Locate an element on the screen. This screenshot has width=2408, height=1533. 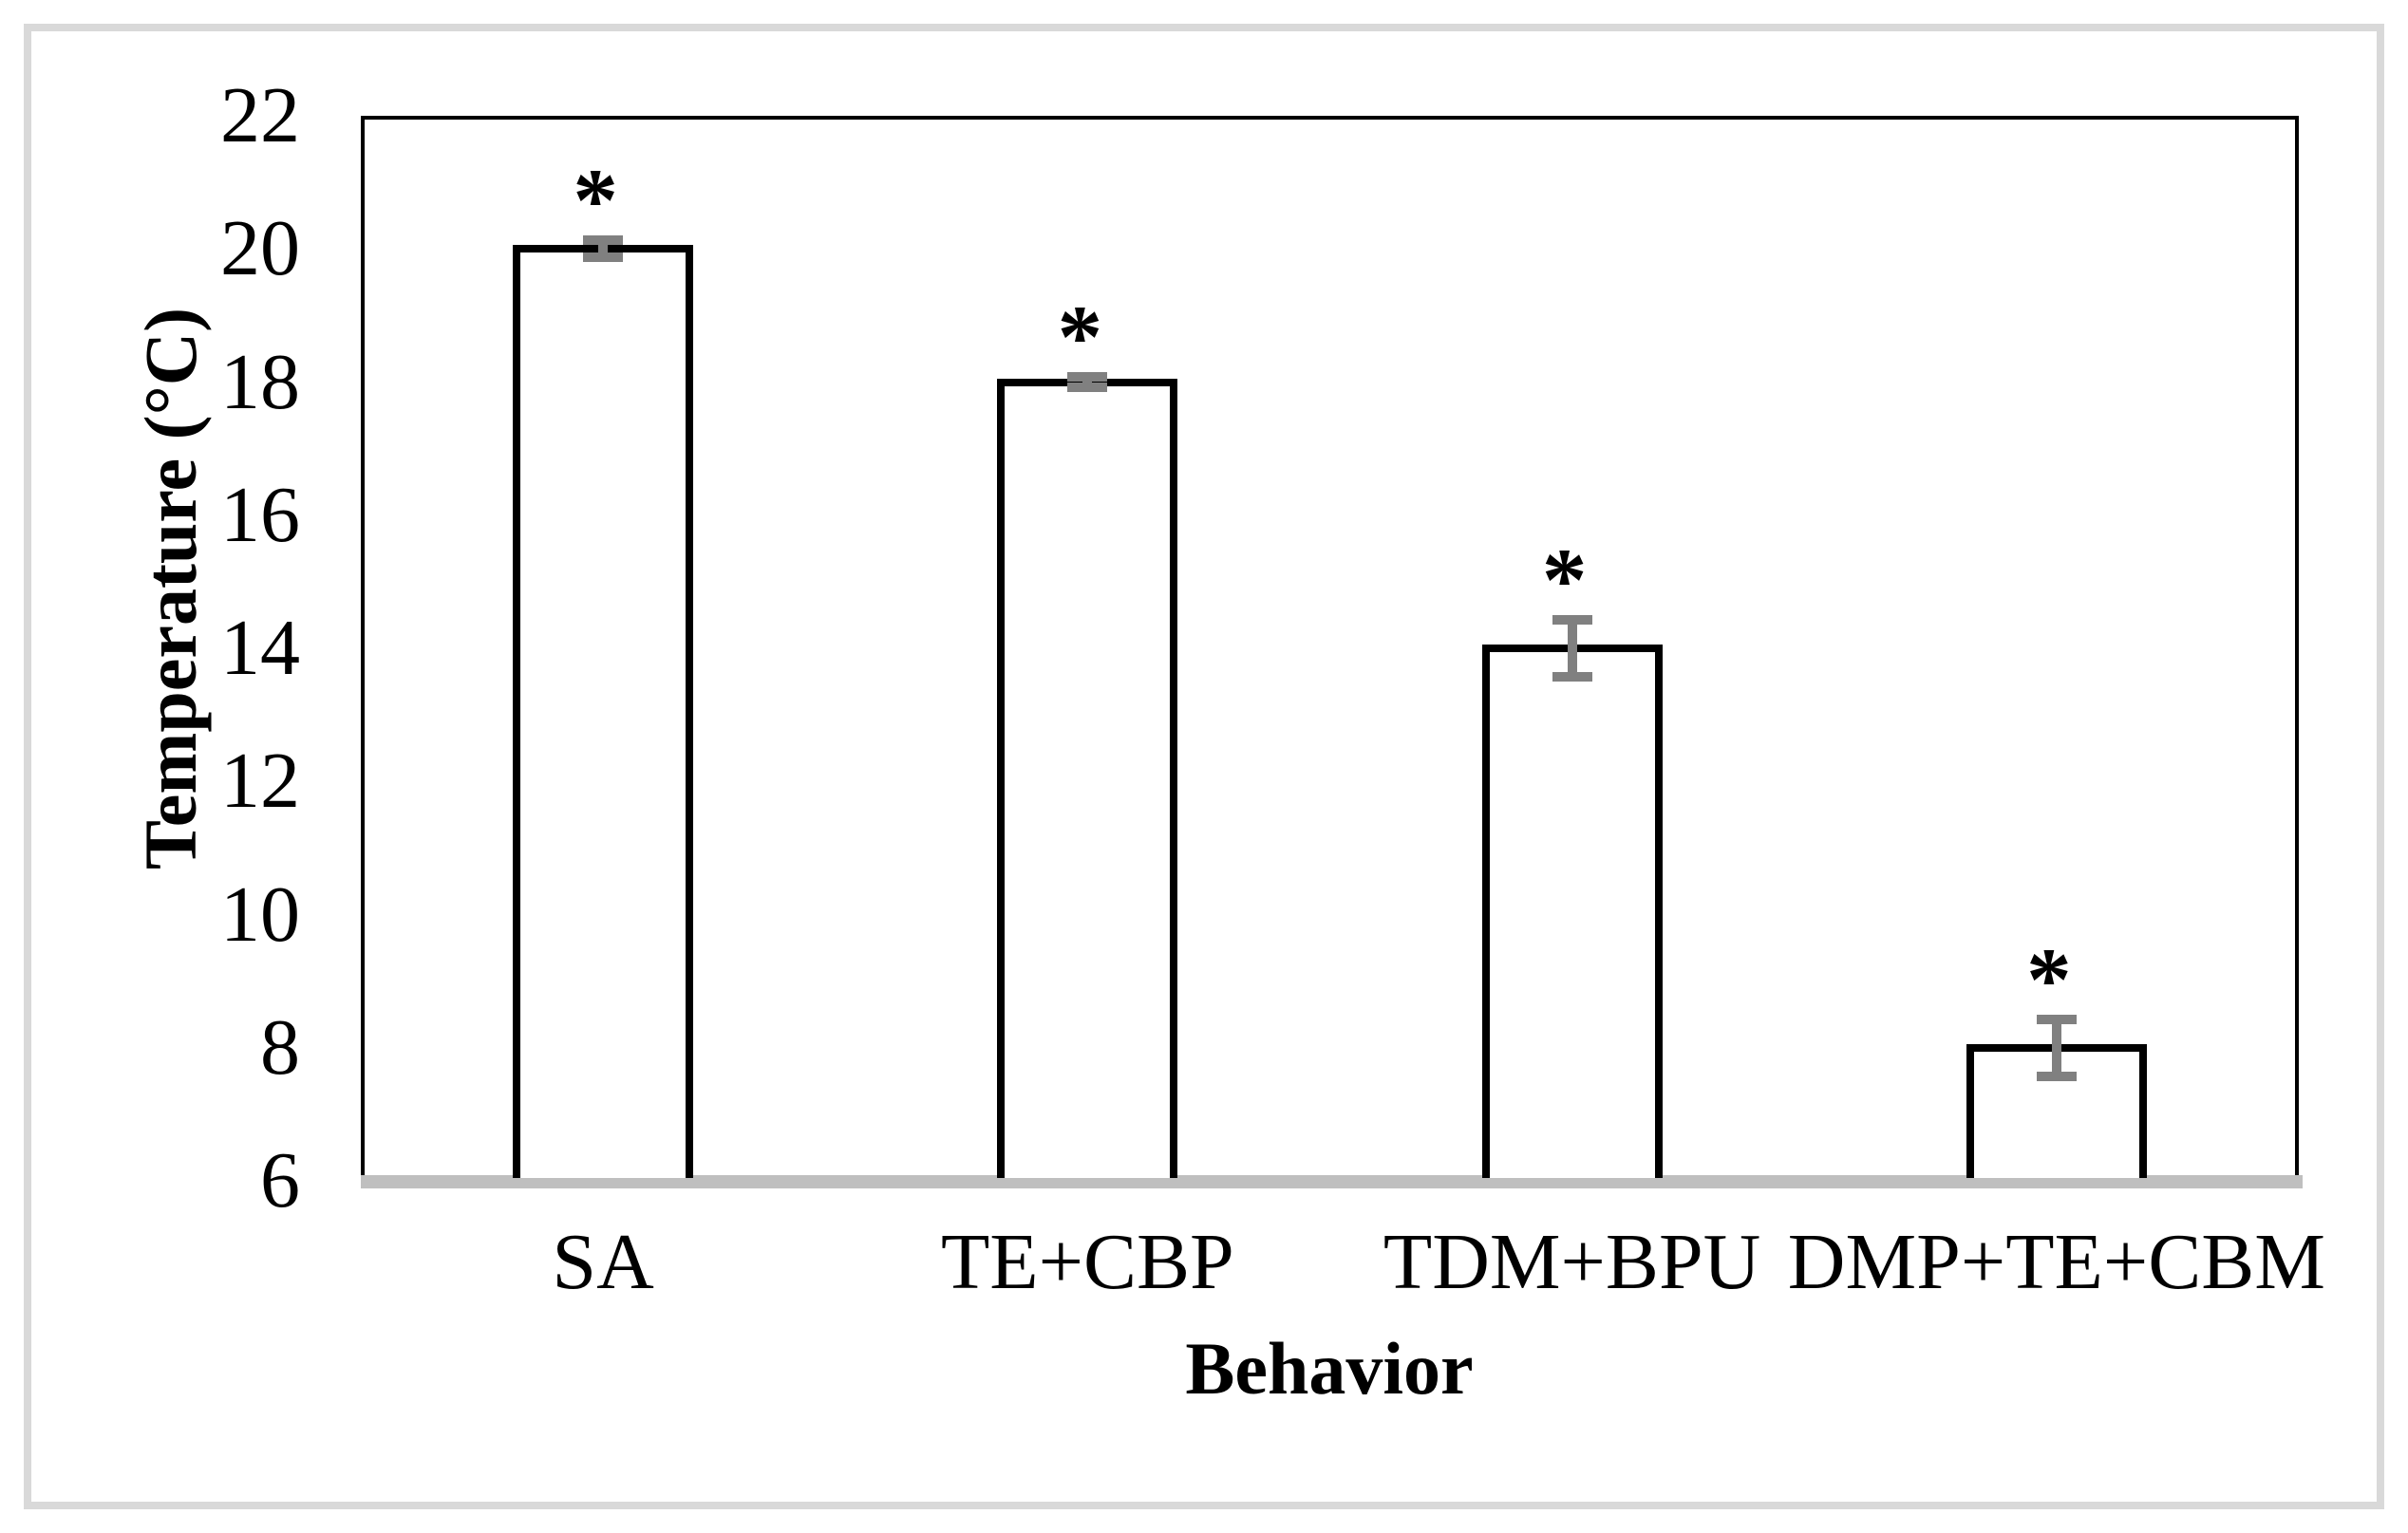
error-bar-cap-bottom-TDM+BPU is located at coordinates (1572, 677).